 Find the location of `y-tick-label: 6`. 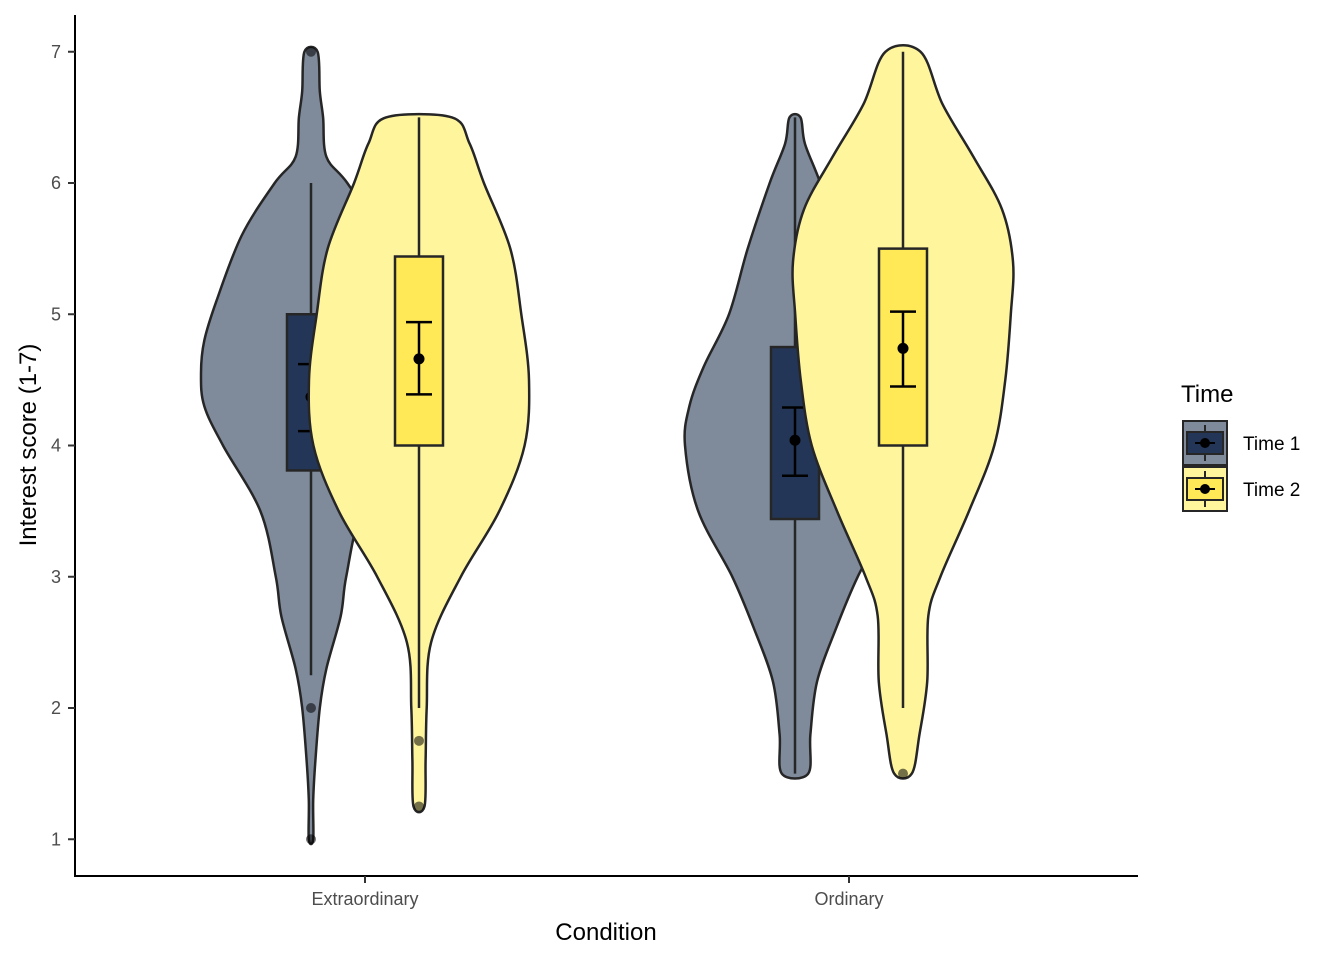

y-tick-label: 6 is located at coordinates (56, 183).